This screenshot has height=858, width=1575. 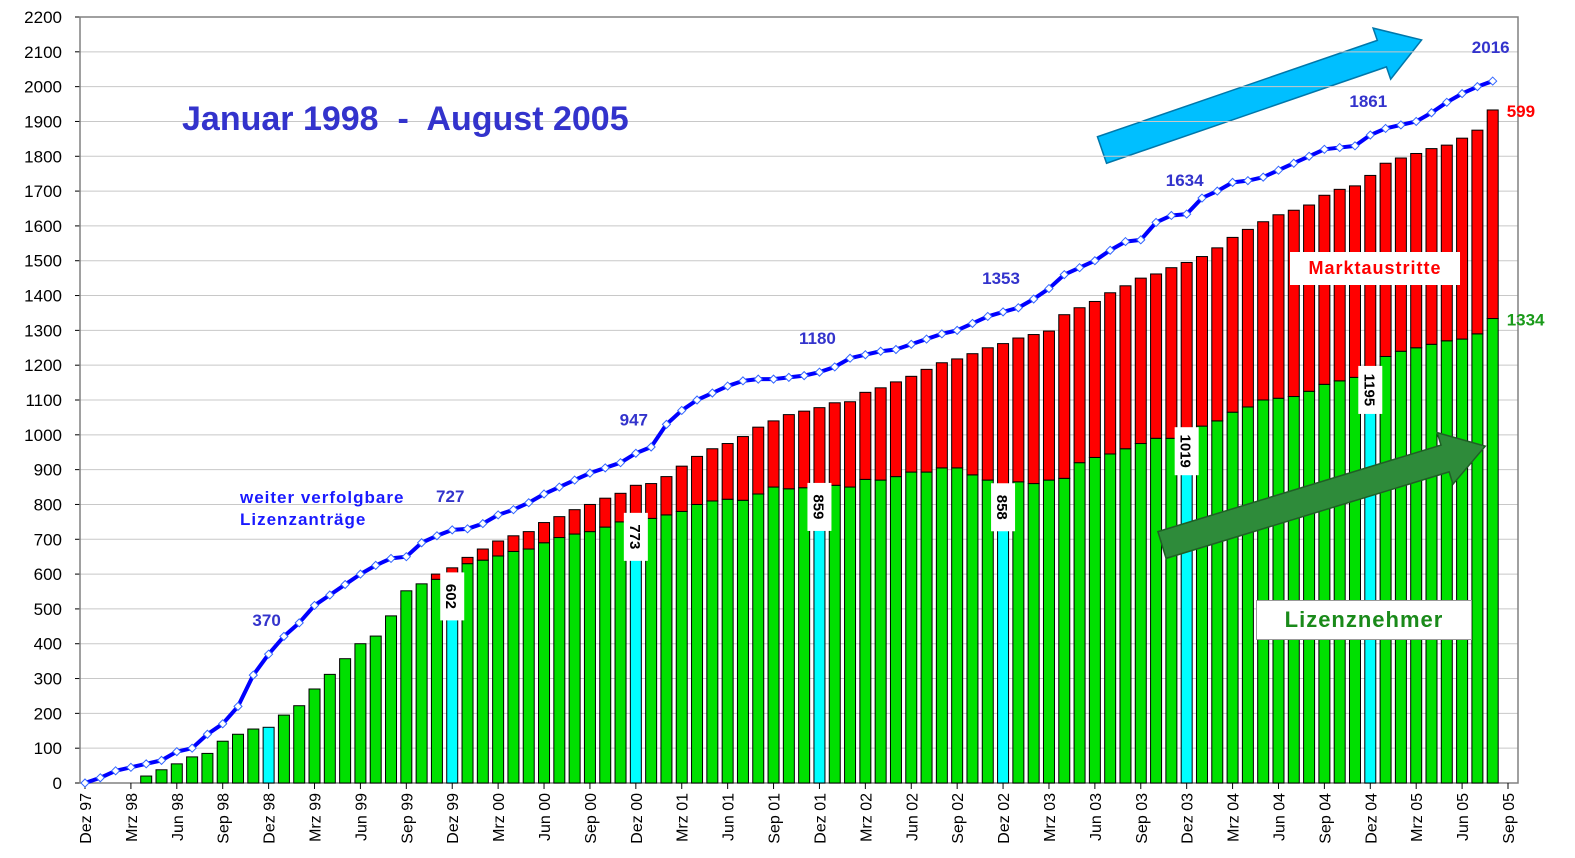 What do you see at coordinates (1463, 817) in the screenshot?
I see `x-tick-label: Jun 05` at bounding box center [1463, 817].